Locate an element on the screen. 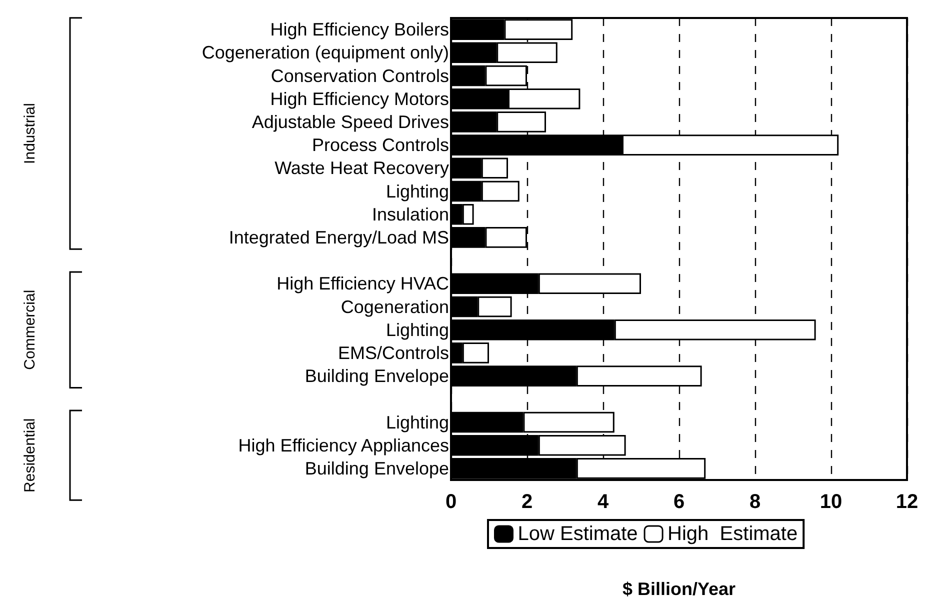 The height and width of the screenshot is (611, 937). y-tick-label: Conservation Controls is located at coordinates (359, 76).